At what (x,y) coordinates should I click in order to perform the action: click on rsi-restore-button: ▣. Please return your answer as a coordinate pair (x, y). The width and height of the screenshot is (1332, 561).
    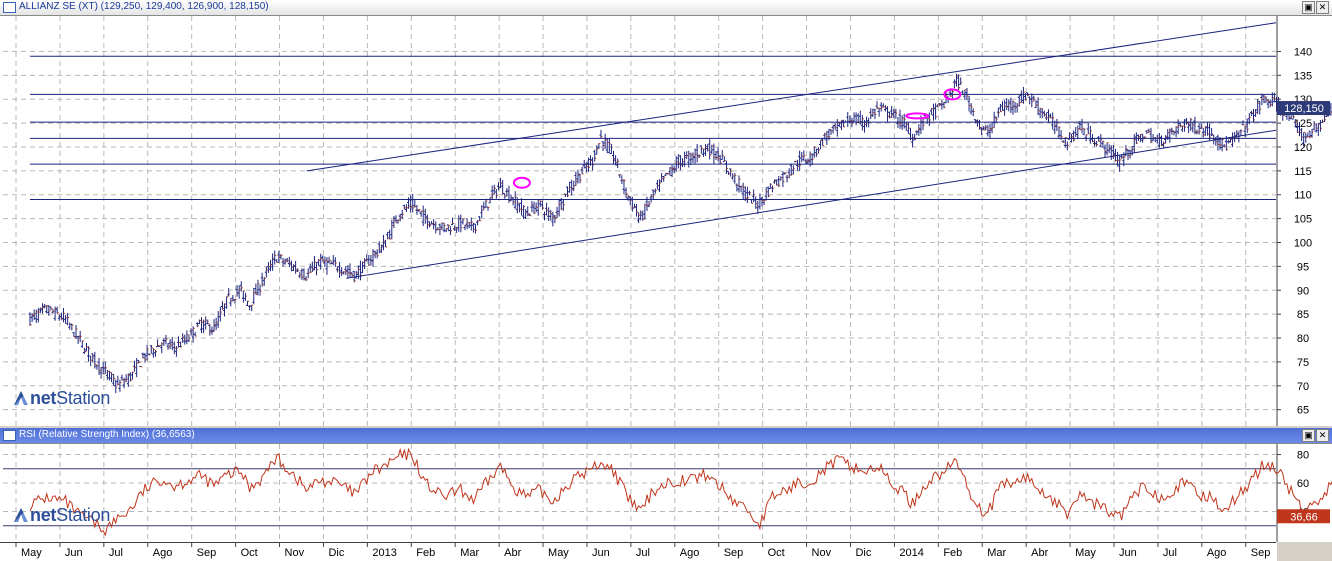
    Looking at the image, I should click on (1308, 435).